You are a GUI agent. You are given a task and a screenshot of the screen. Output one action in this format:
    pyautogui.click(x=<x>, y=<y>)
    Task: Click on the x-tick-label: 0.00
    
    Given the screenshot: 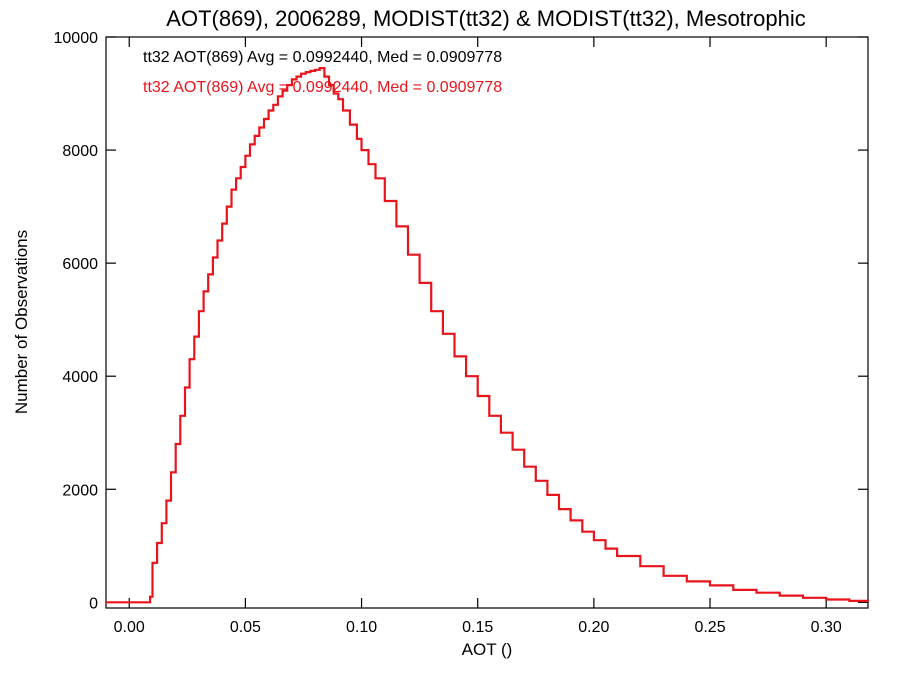 What is the action you would take?
    pyautogui.click(x=129, y=627)
    